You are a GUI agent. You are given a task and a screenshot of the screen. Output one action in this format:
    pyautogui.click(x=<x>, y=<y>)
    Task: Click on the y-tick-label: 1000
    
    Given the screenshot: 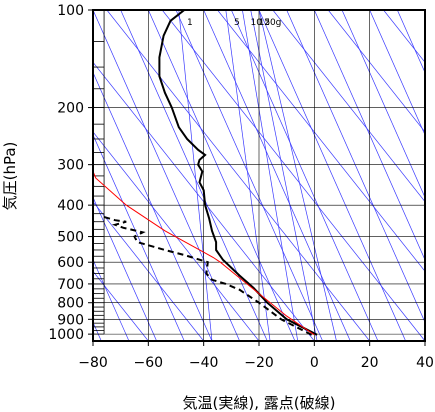 What is the action you would take?
    pyautogui.click(x=66, y=335)
    